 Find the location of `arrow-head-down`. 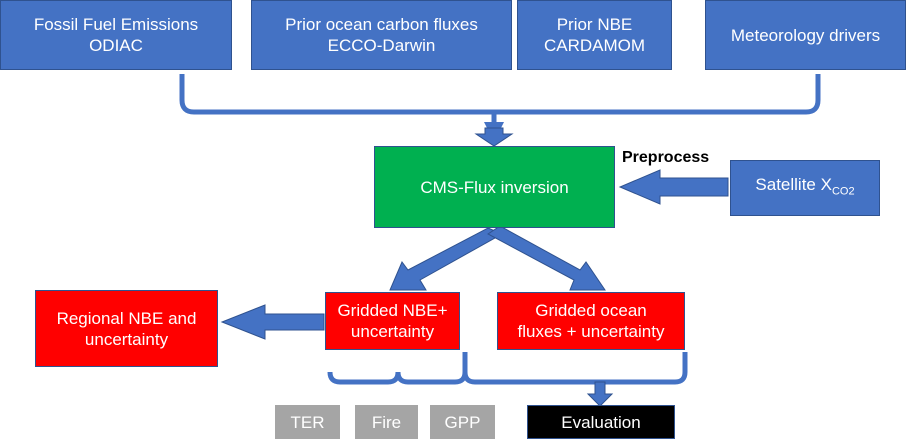

arrow-head-down is located at coordinates (494, 137).